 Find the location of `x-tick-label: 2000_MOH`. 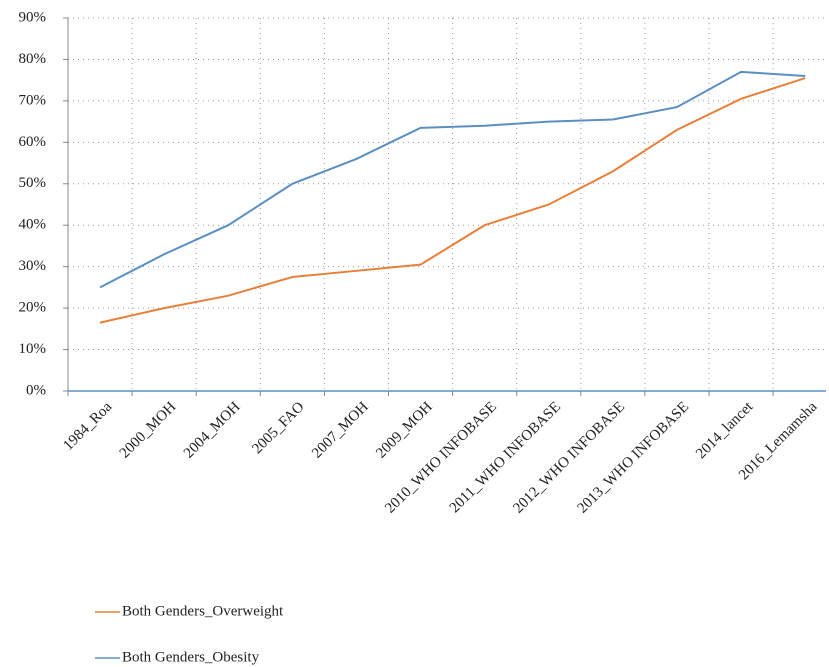

x-tick-label: 2000_MOH is located at coordinates (148, 430).